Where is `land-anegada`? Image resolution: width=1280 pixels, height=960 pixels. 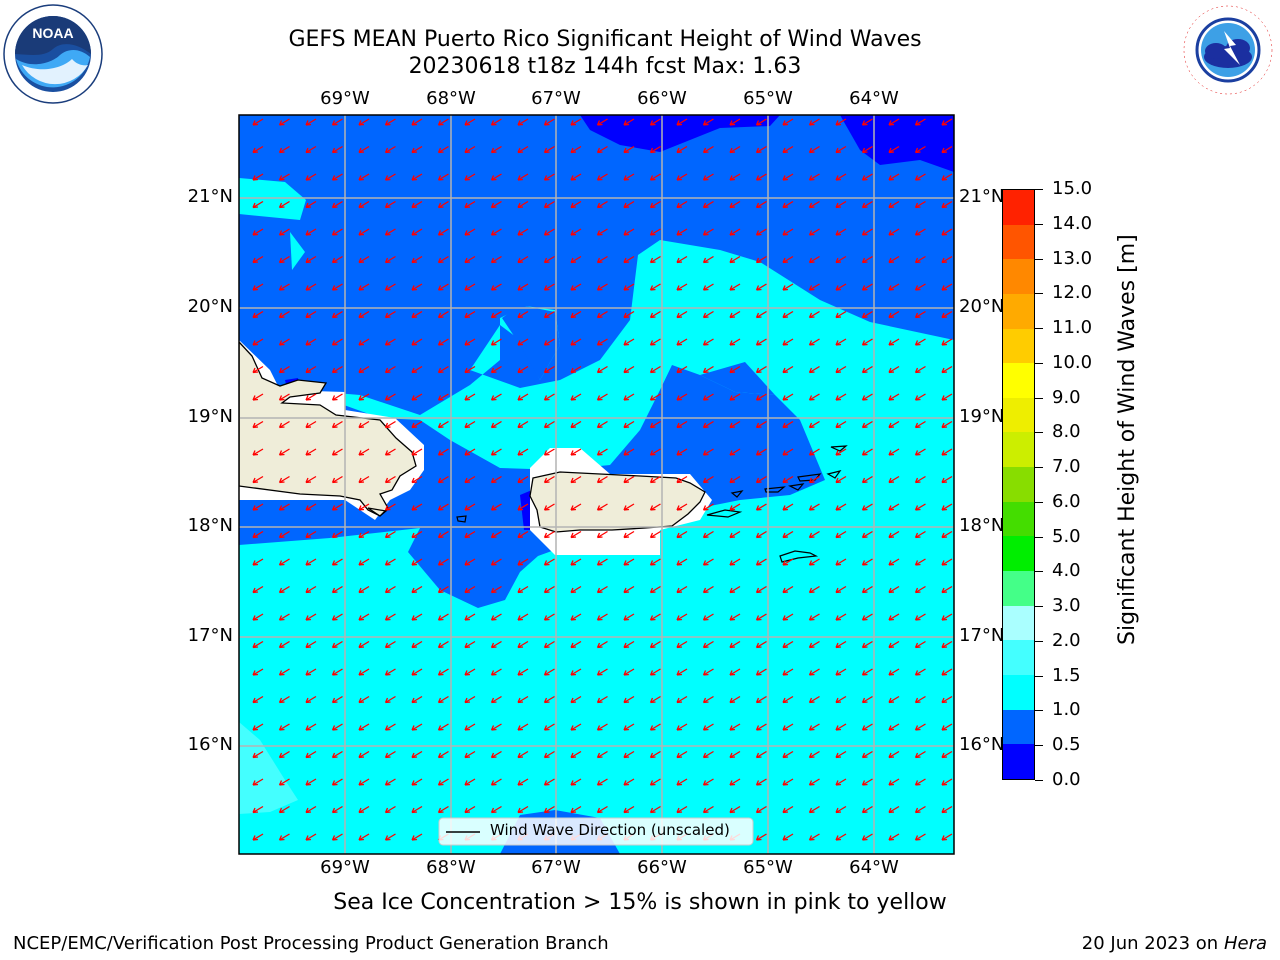
land-anegada is located at coordinates (839, 448).